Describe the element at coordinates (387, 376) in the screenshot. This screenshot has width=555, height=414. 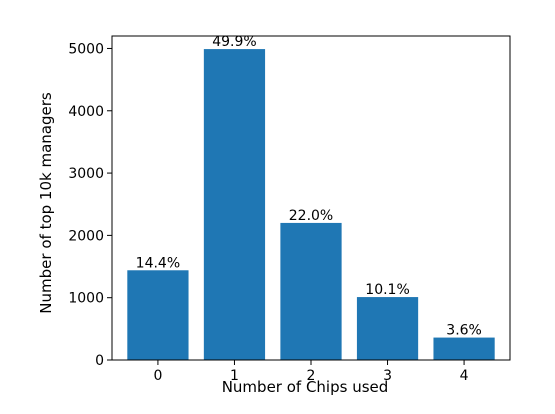
I see `x-tick-label-3: 3` at that location.